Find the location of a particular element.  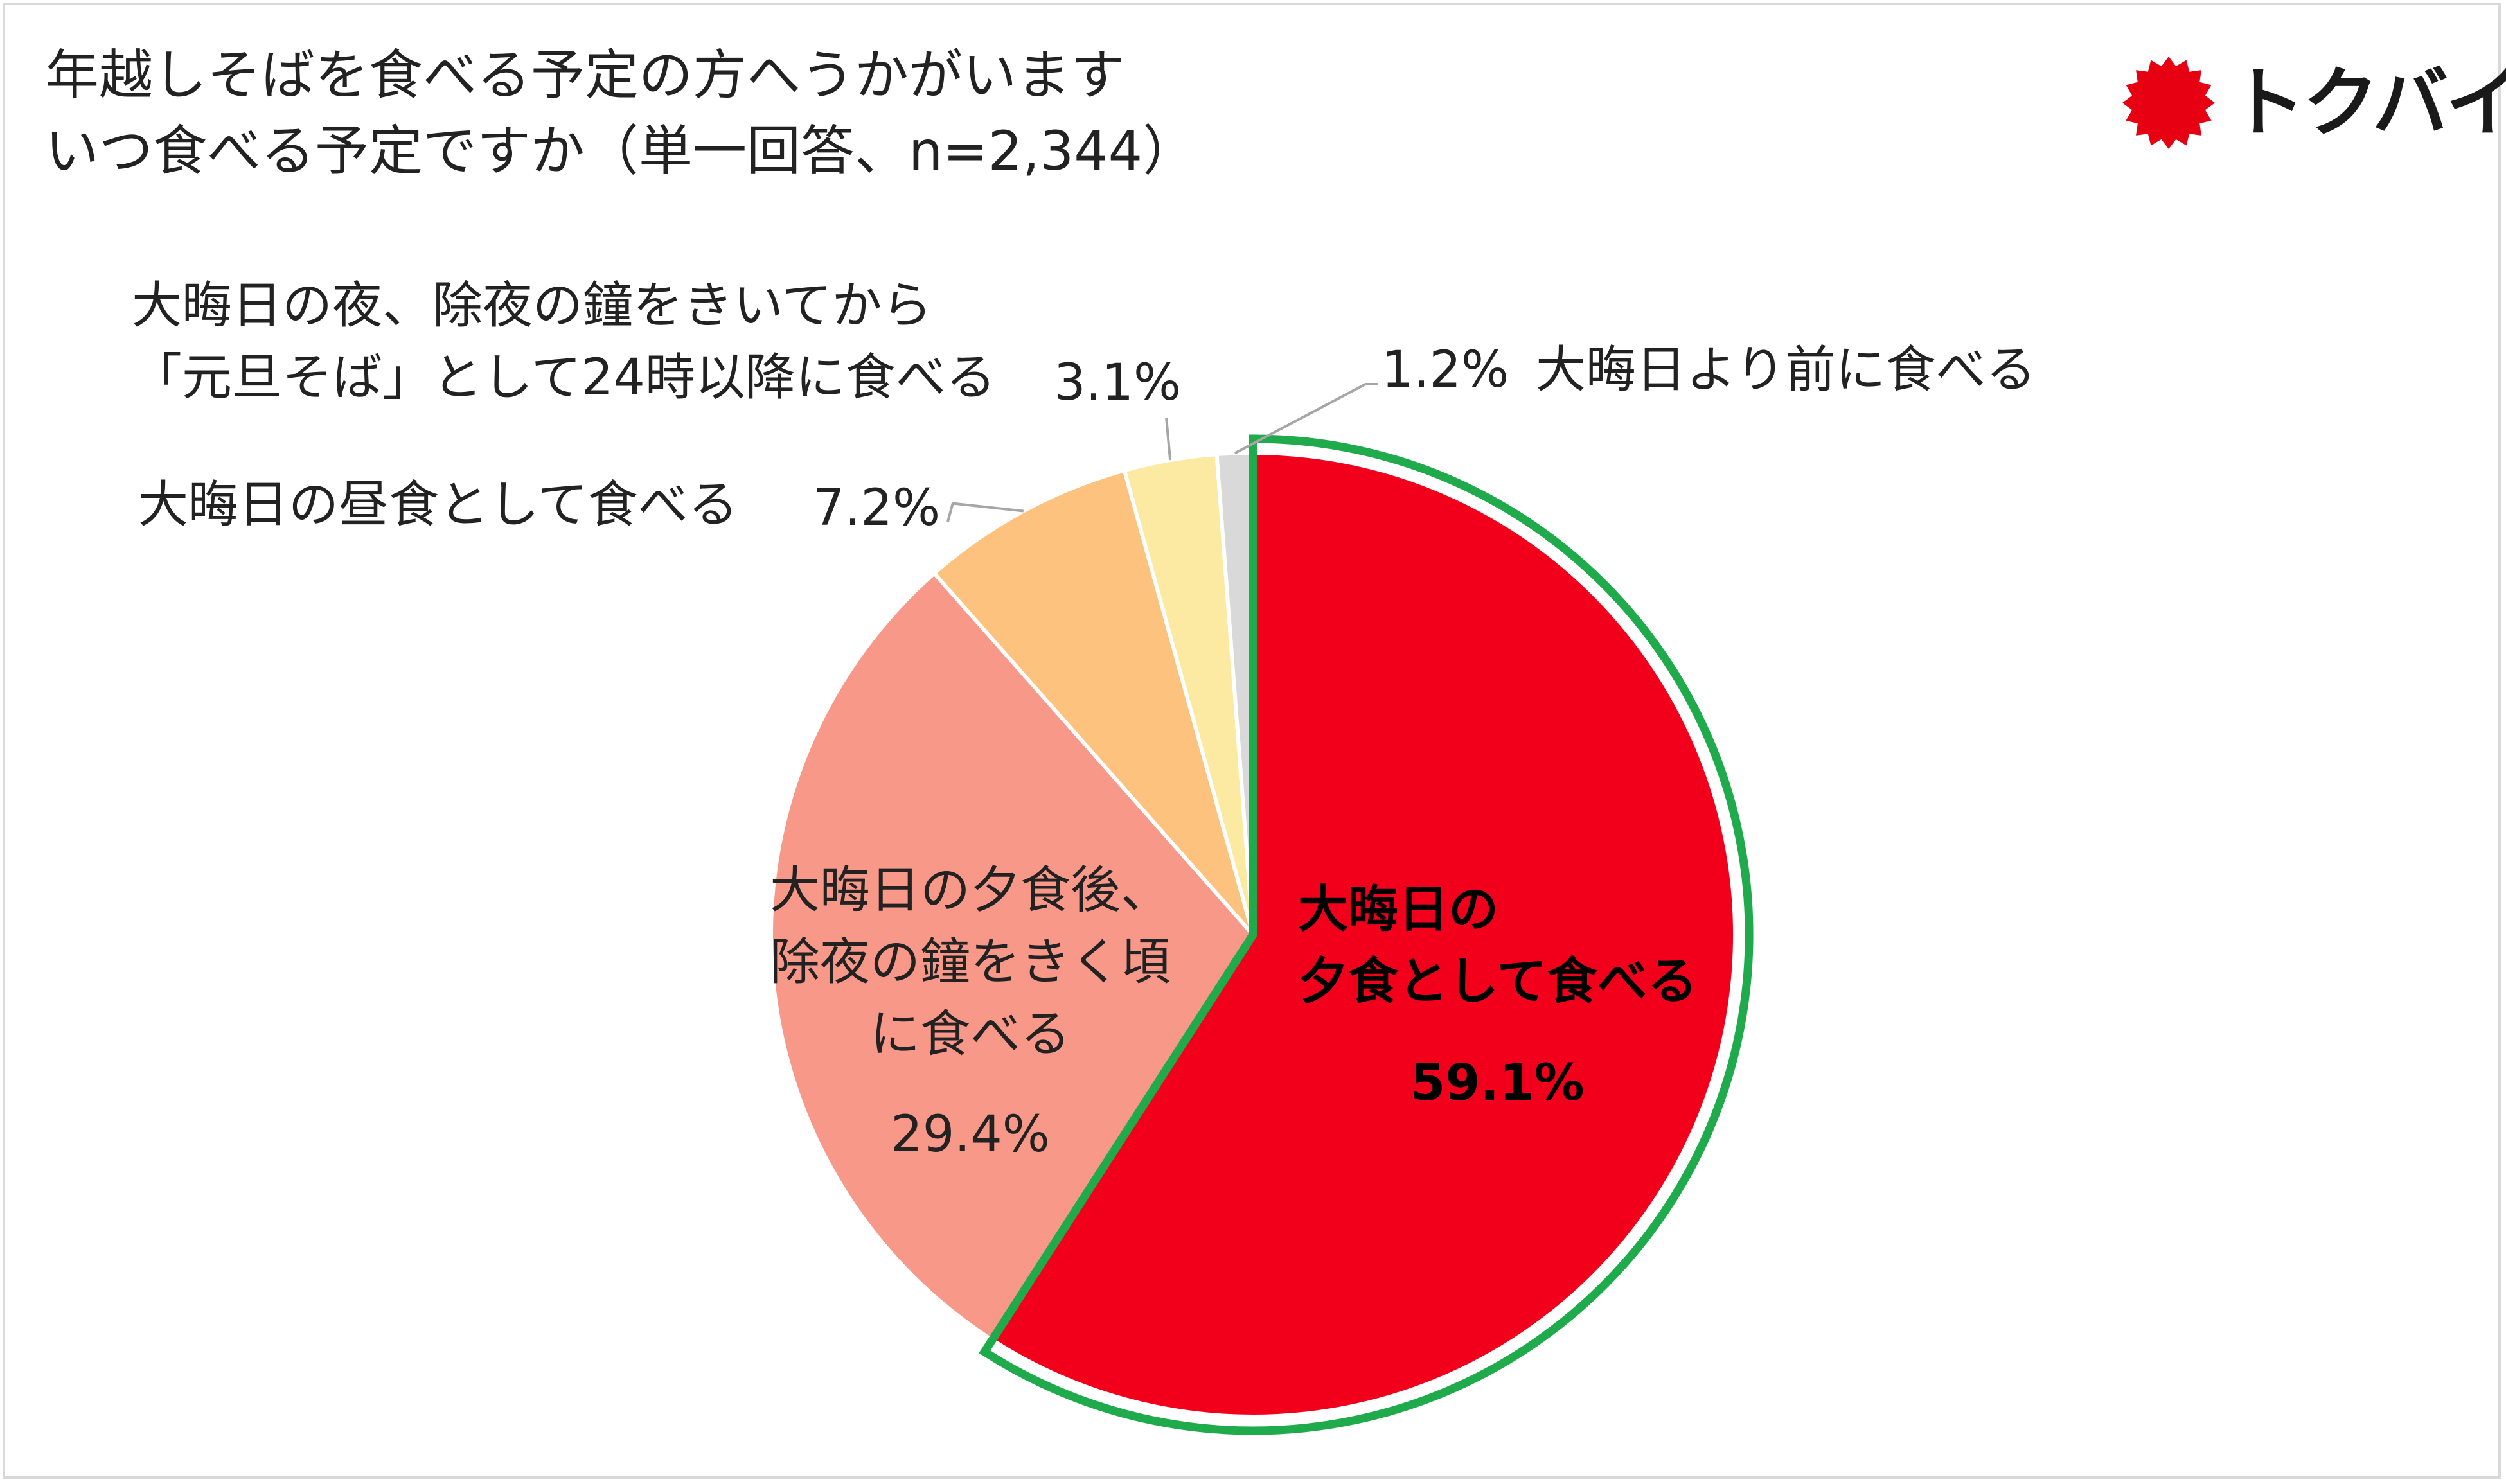

brand-logo: トクバイ is located at coordinates (2313, 103).